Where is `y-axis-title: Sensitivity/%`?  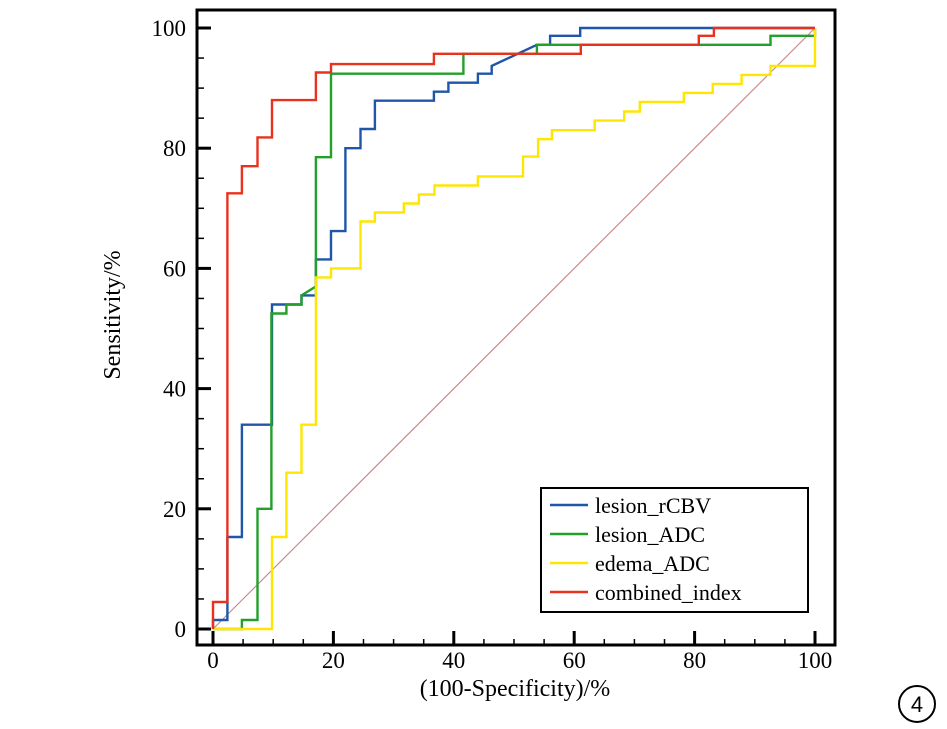
y-axis-title: Sensitivity/% is located at coordinates (113, 314).